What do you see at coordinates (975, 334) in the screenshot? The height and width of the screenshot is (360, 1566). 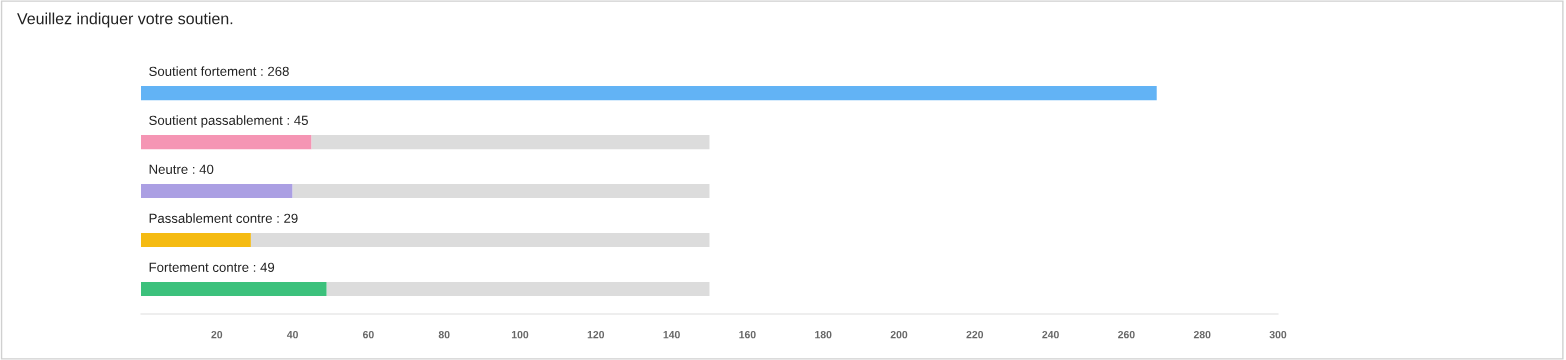 I see `x-tick-label: 220` at bounding box center [975, 334].